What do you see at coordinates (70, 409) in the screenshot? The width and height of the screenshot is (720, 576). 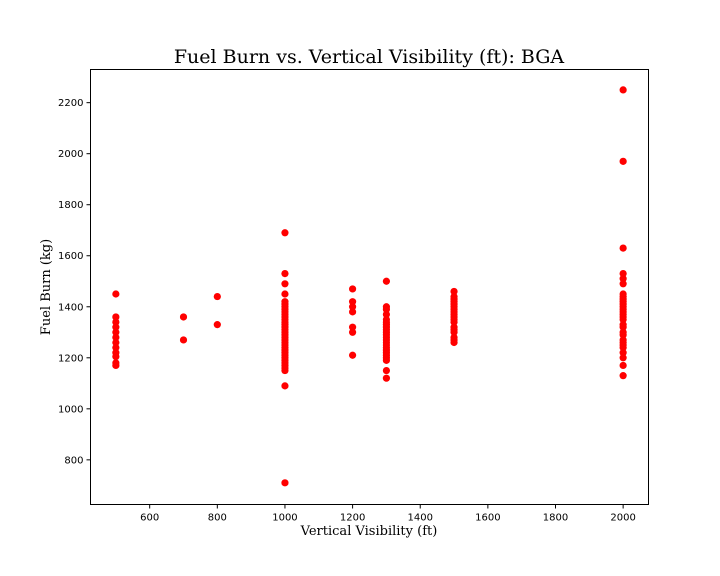 I see `y-tick-label: 1000` at bounding box center [70, 409].